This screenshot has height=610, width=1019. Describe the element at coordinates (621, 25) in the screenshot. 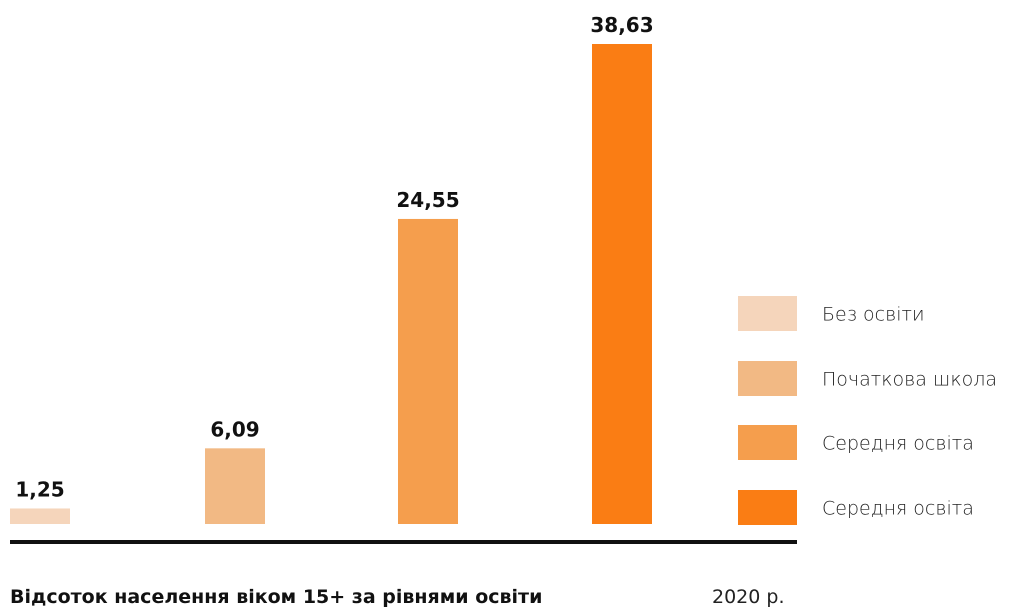

I see `bar-value-label-4: 38,63` at that location.